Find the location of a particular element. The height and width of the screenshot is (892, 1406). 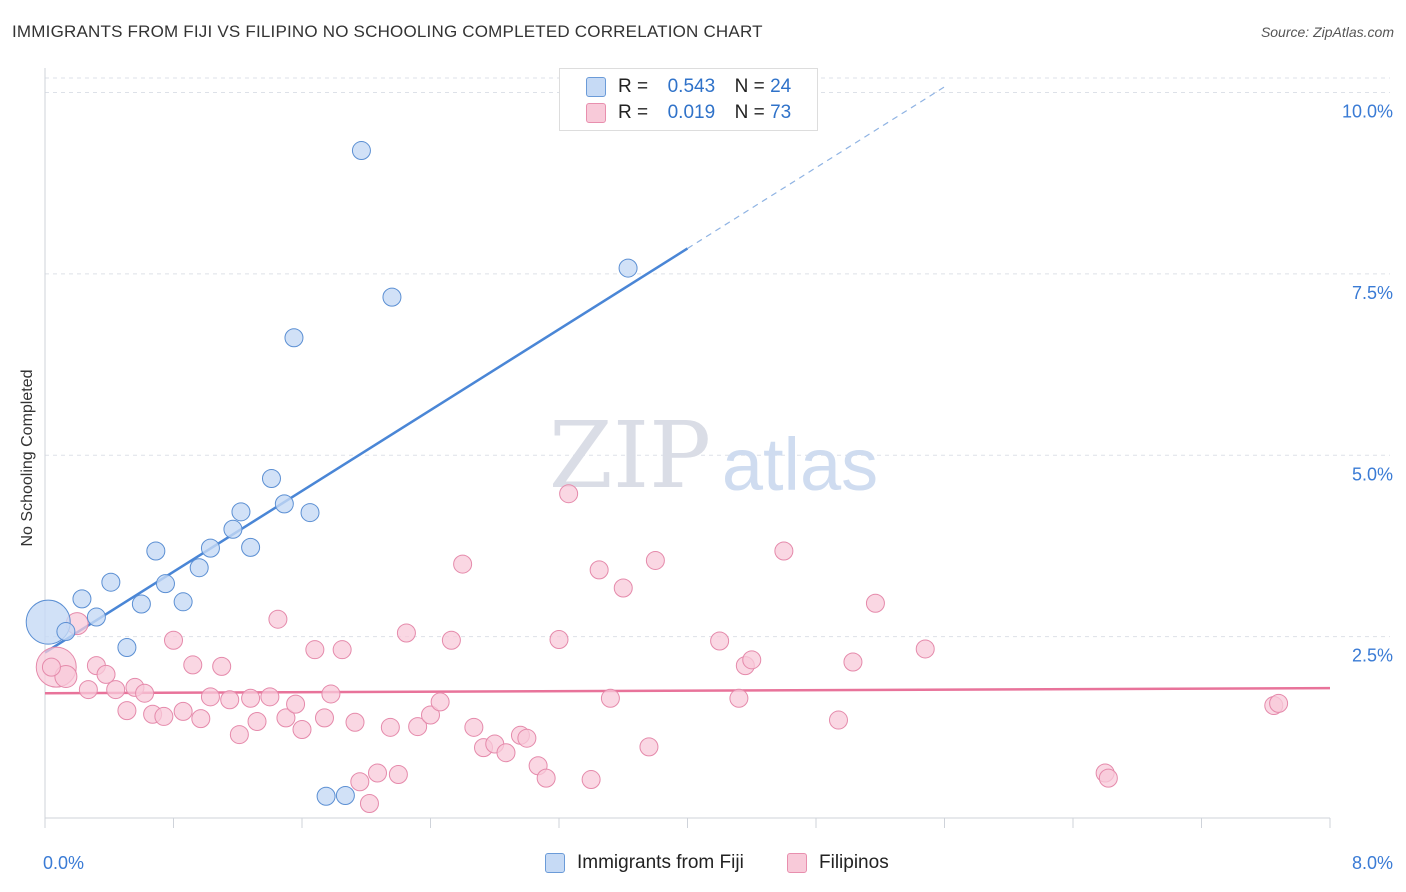

y-tick-label: 7.5% is located at coordinates (1372, 293).